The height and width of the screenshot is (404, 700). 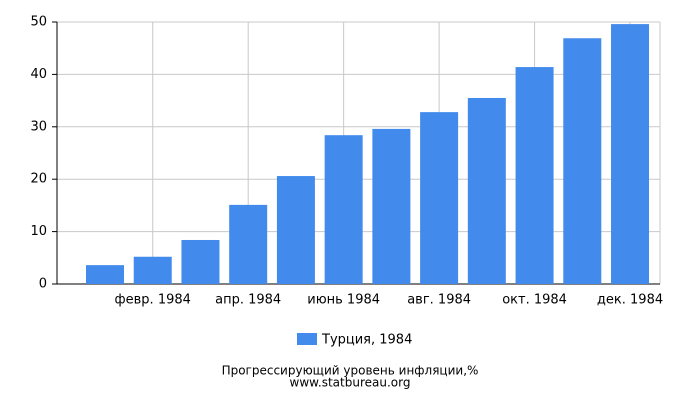 I want to click on x-tick-label: июнь 1984, so click(x=343, y=300).